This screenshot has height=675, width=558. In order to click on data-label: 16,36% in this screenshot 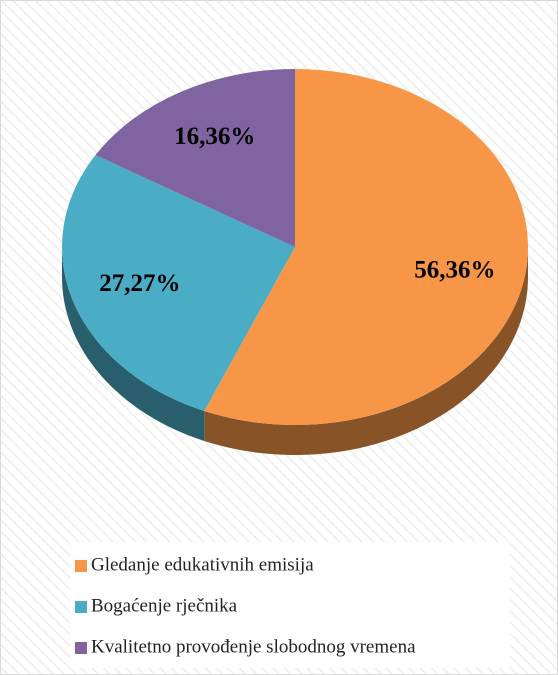, I will do `click(214, 136)`.